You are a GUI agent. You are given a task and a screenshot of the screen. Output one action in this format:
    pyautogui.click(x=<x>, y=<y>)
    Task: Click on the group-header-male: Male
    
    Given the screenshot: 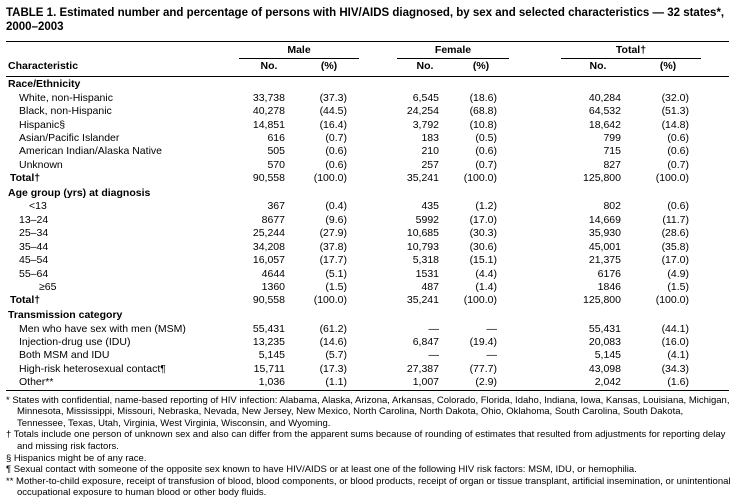 What is the action you would take?
    pyautogui.click(x=299, y=50)
    